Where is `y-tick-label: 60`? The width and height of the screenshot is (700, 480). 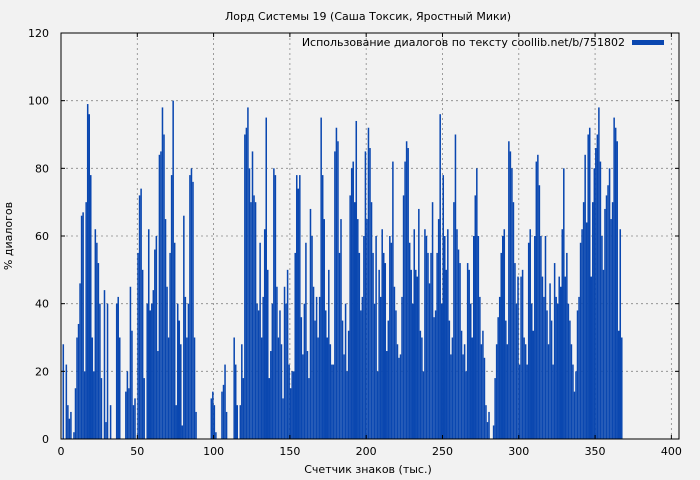 y-tick-label: 60 is located at coordinates (42, 236).